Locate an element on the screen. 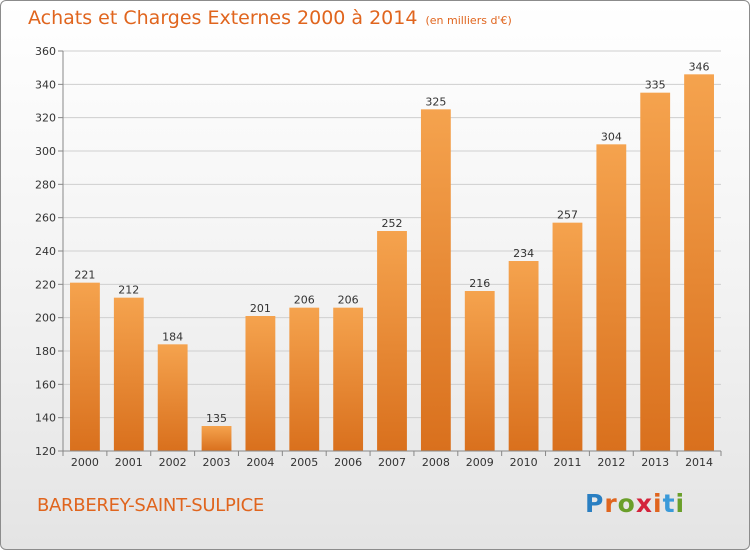  x-tick-label: 2000 is located at coordinates (85, 462).